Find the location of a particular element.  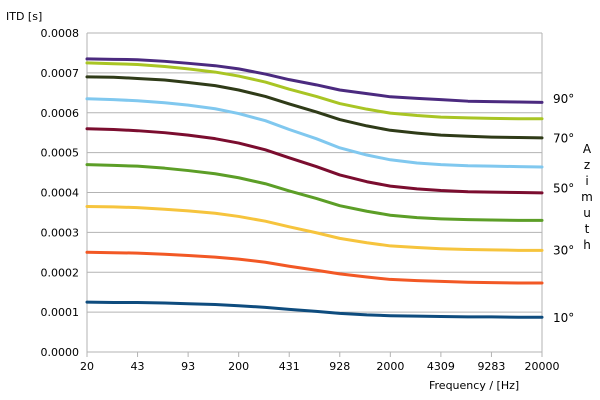

azimuth-label: 70° is located at coordinates (563, 139).